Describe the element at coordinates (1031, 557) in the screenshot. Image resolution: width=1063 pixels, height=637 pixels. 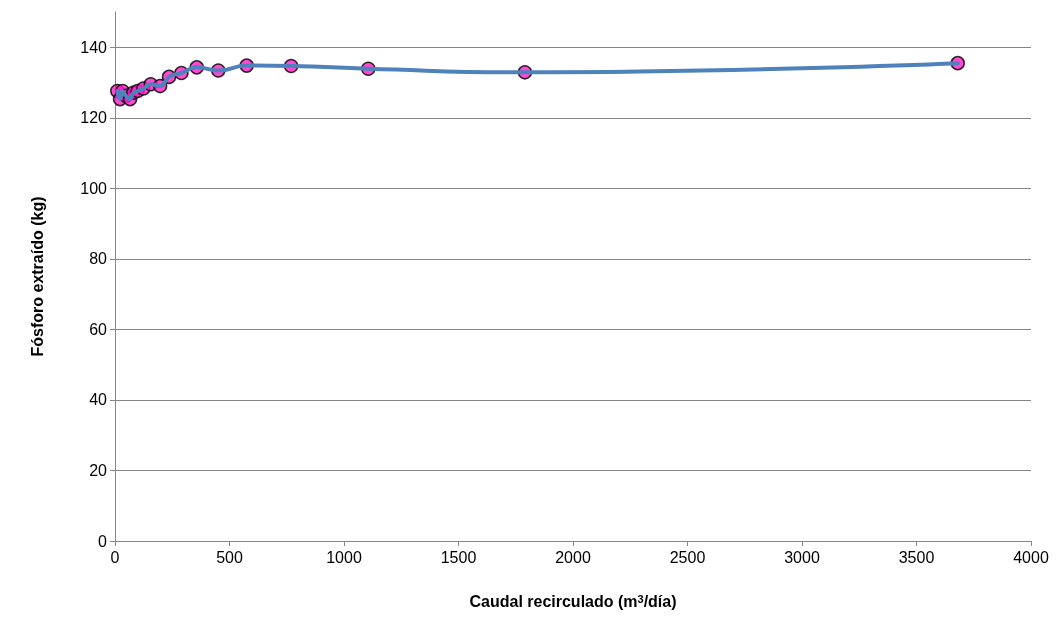
I see `x-tick-label: 4000` at that location.